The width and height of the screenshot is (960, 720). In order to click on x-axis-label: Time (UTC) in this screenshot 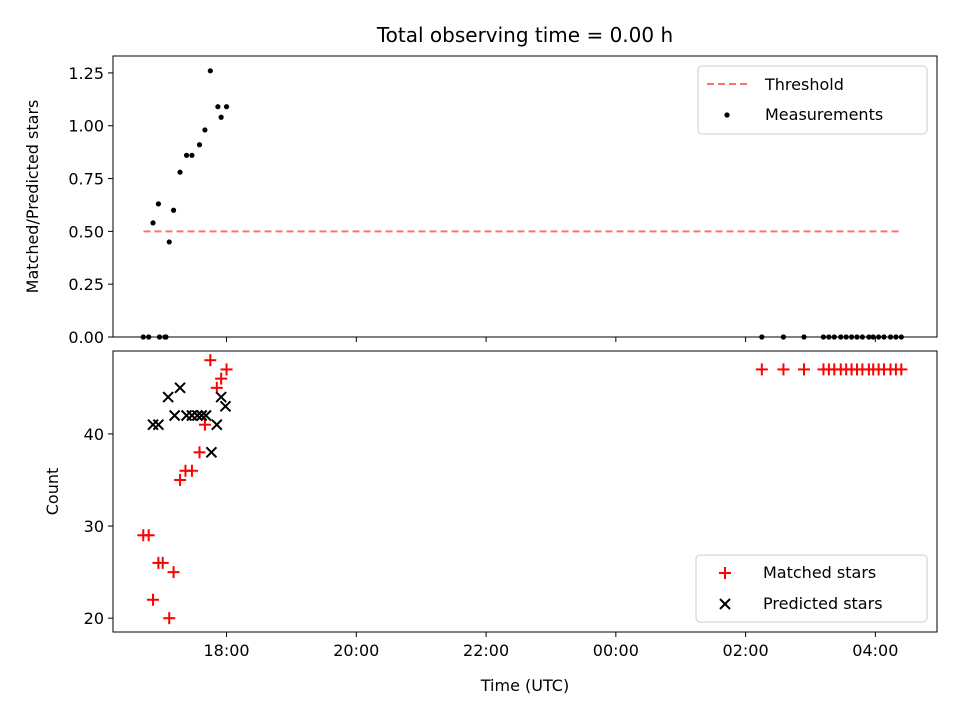, I will do `click(524, 685)`.